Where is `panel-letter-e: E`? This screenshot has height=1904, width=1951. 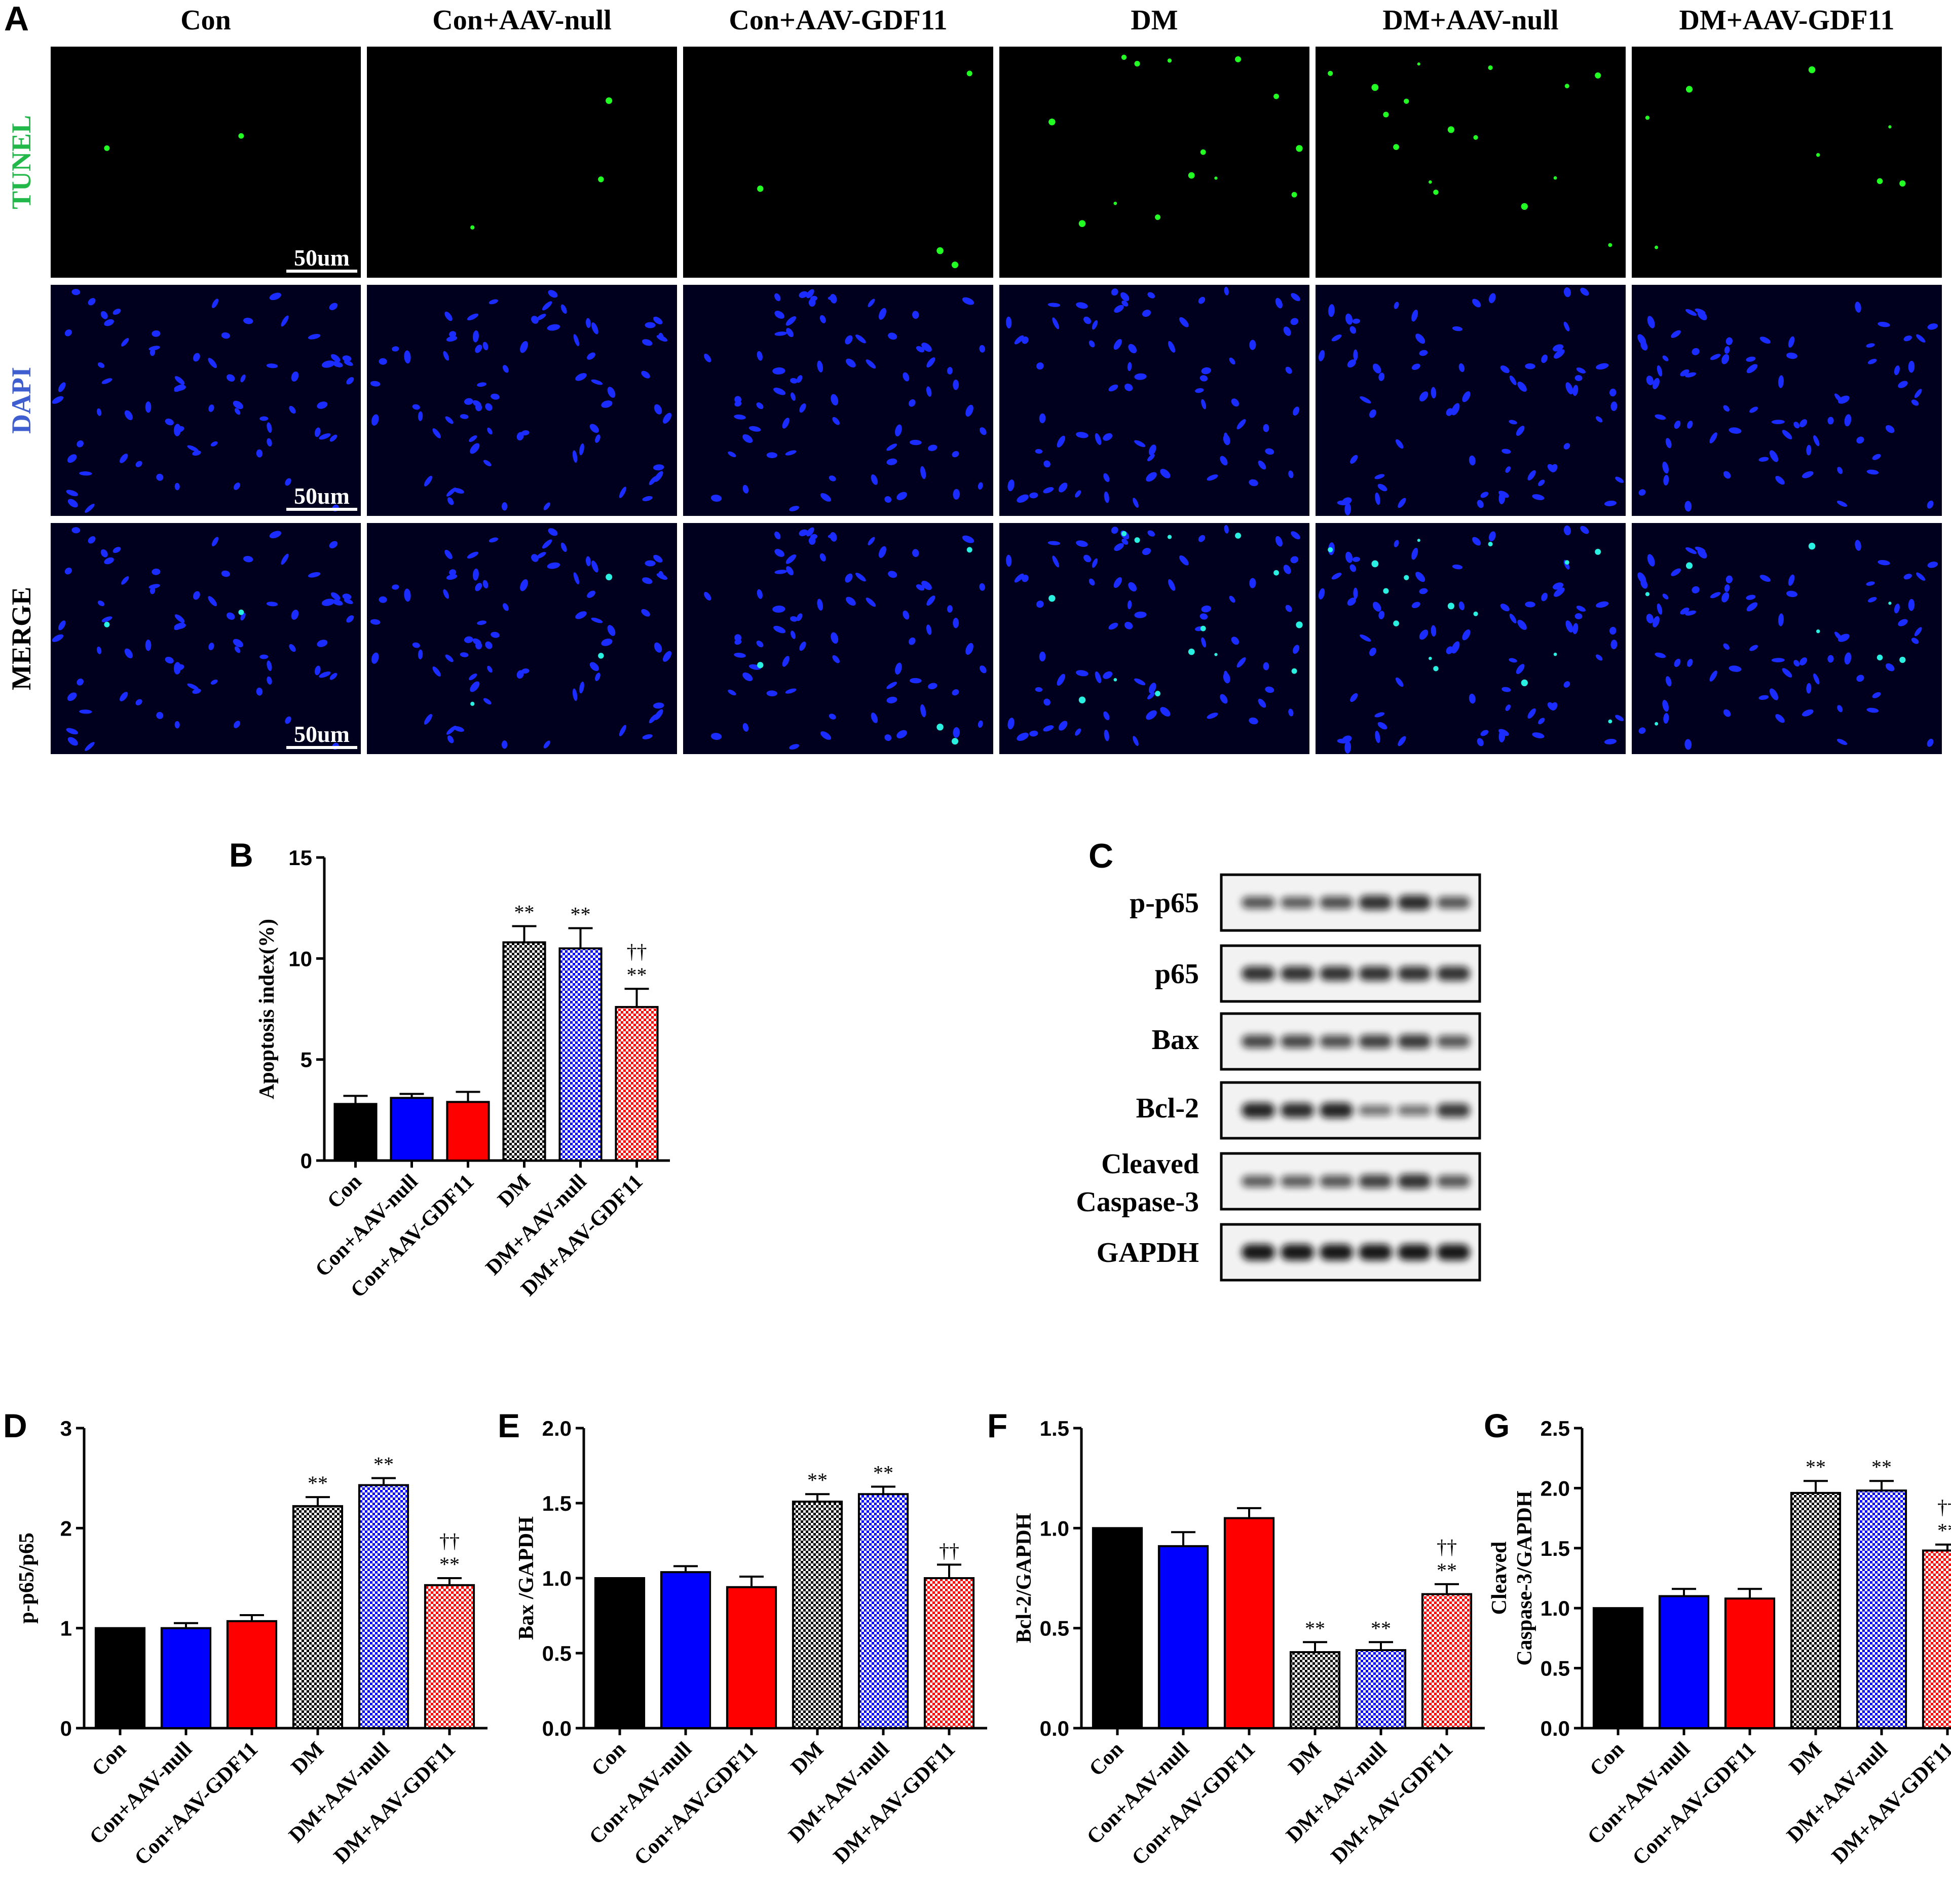
panel-letter-e: E is located at coordinates (509, 1425).